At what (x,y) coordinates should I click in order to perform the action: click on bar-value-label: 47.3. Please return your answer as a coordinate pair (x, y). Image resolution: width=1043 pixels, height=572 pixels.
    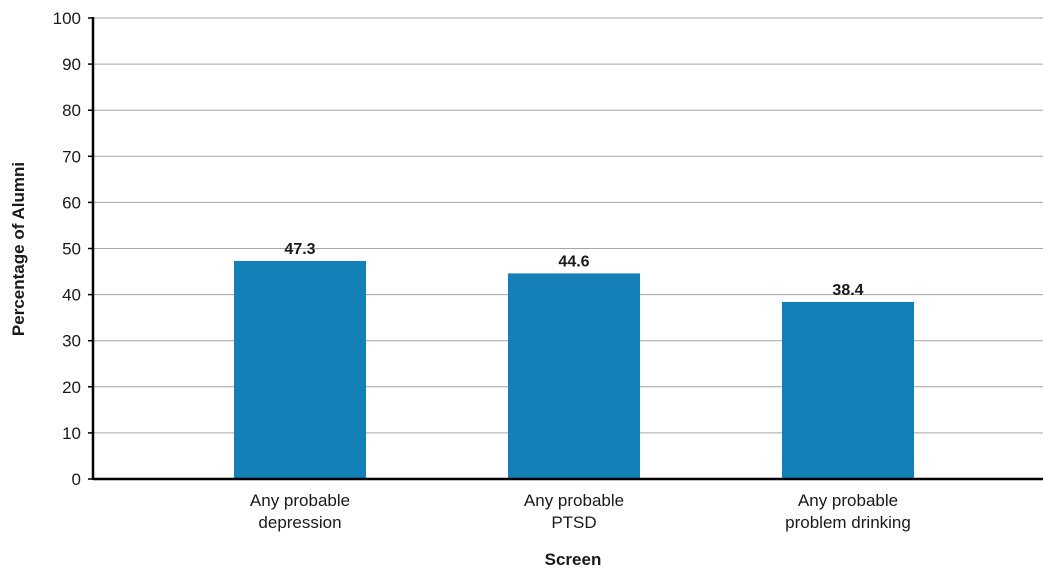
    Looking at the image, I should click on (299, 249).